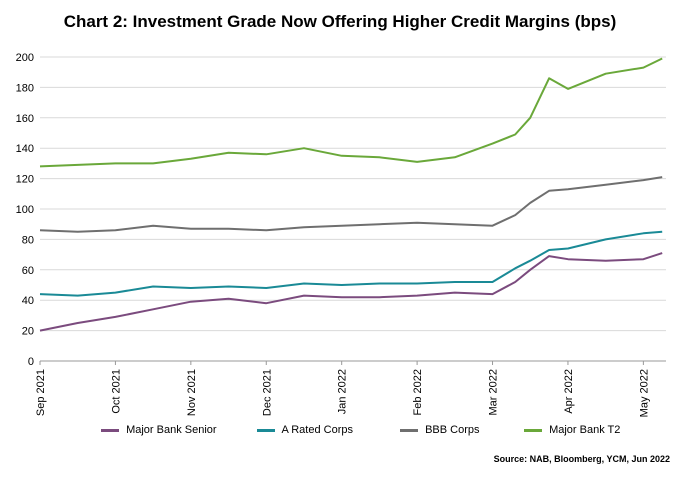  Describe the element at coordinates (585, 430) in the screenshot. I see `legend-label: Major Bank T2` at that location.